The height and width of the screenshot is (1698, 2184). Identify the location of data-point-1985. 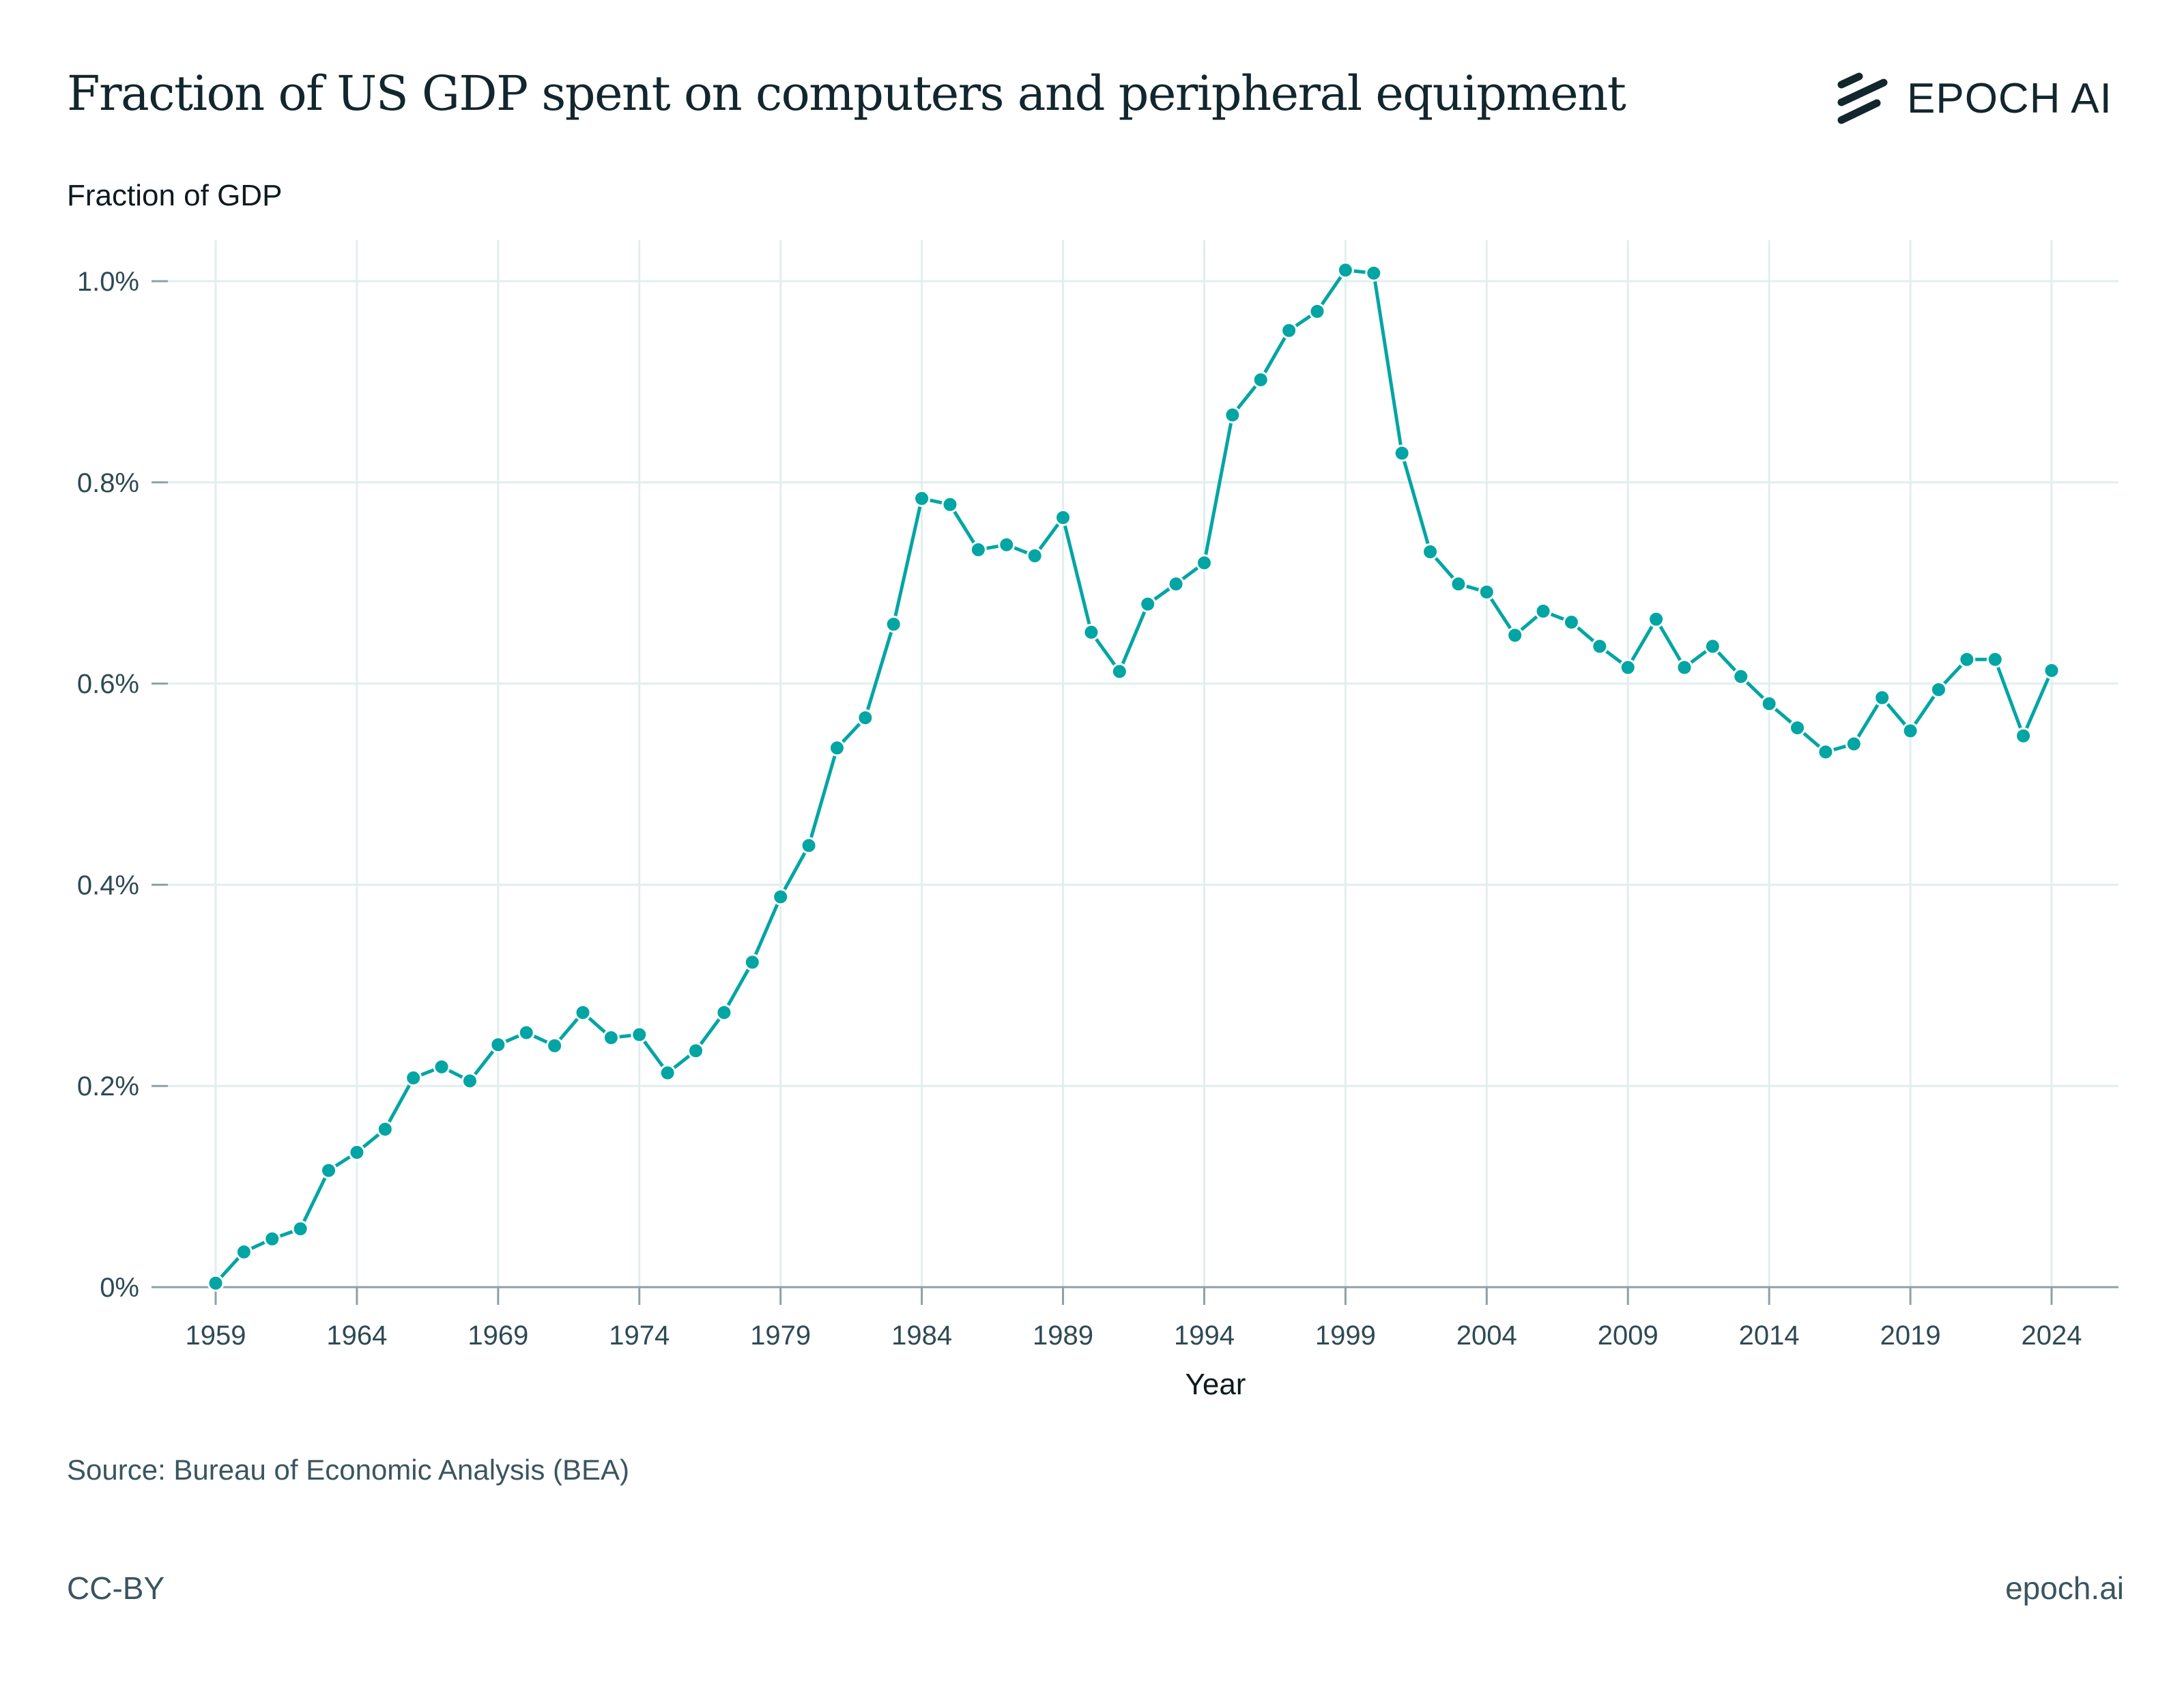
(950, 504).